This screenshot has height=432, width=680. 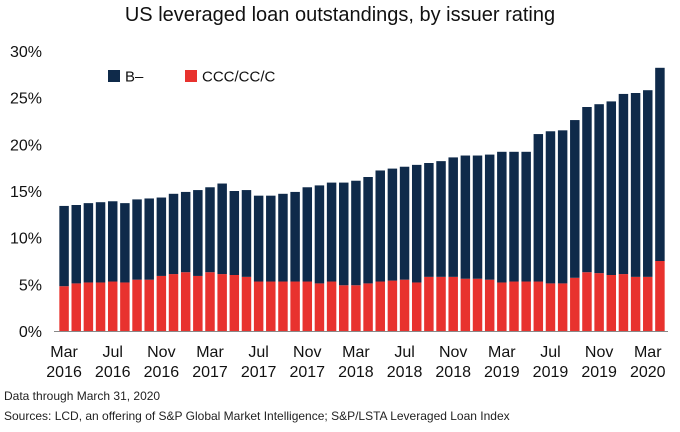 I want to click on legend-label: B–, so click(x=134, y=77).